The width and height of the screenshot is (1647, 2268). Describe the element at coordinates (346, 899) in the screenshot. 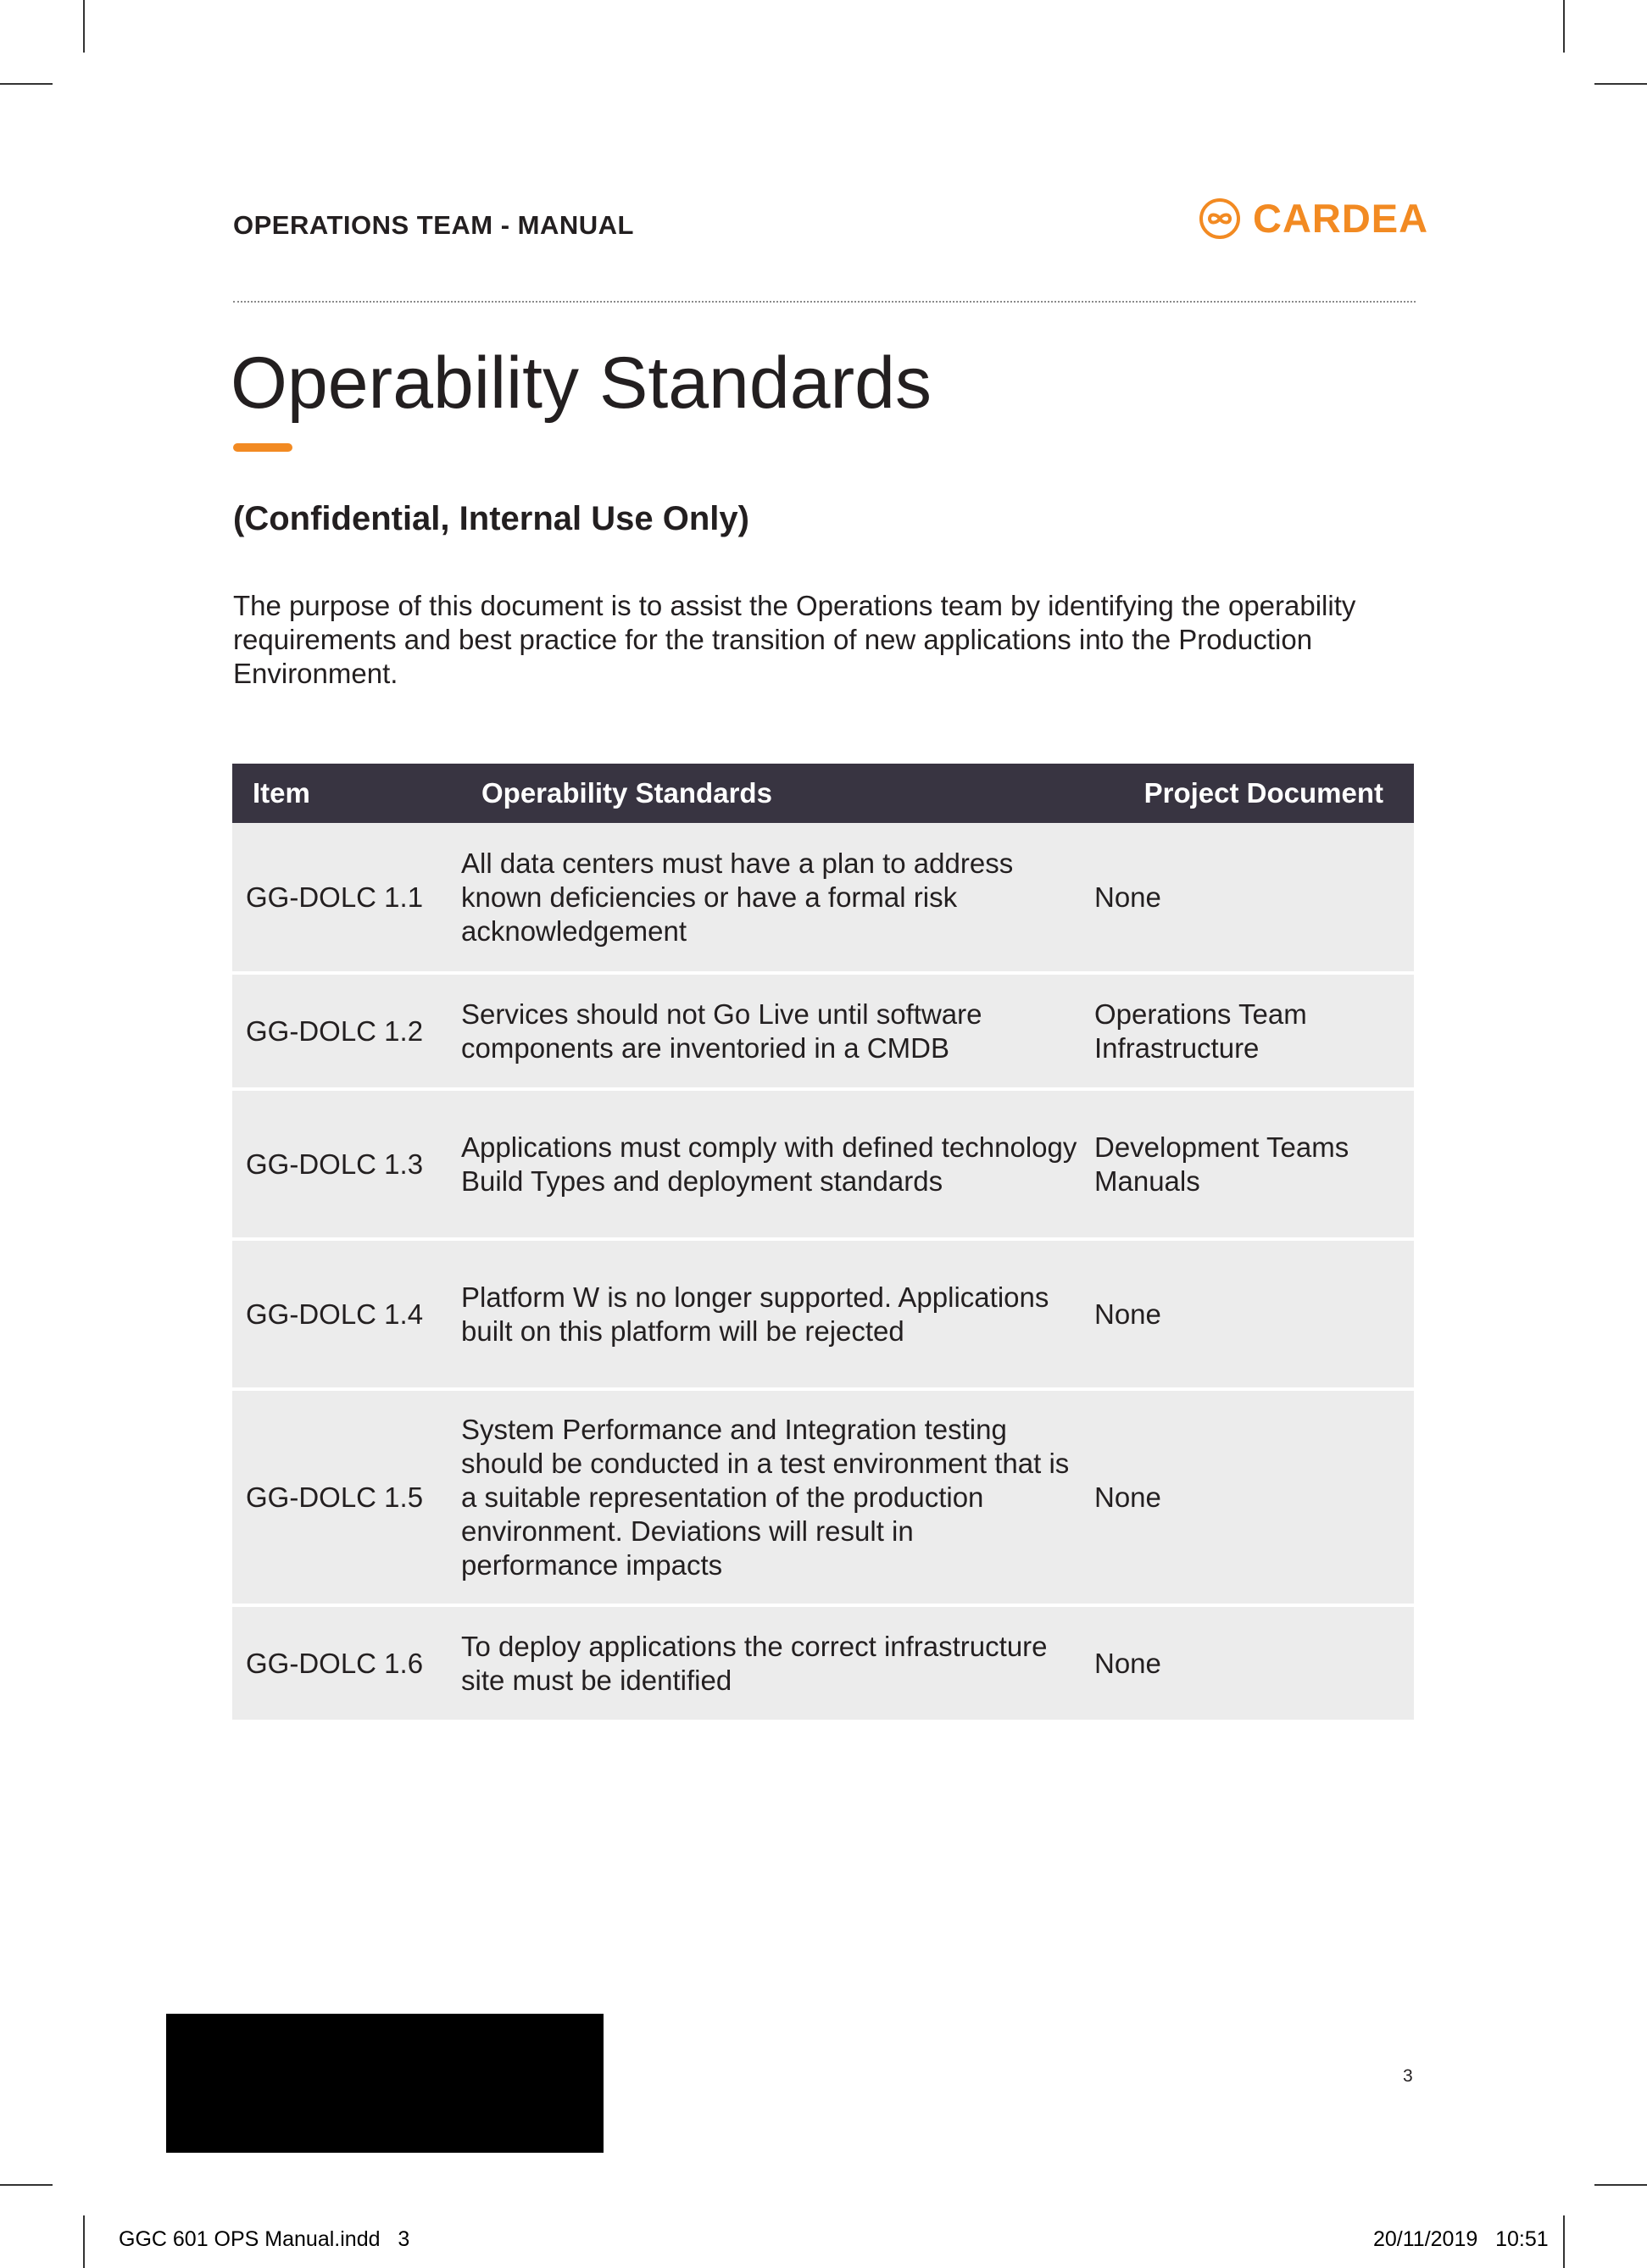

I see `item-cell: GG-DOLC 1.1` at that location.